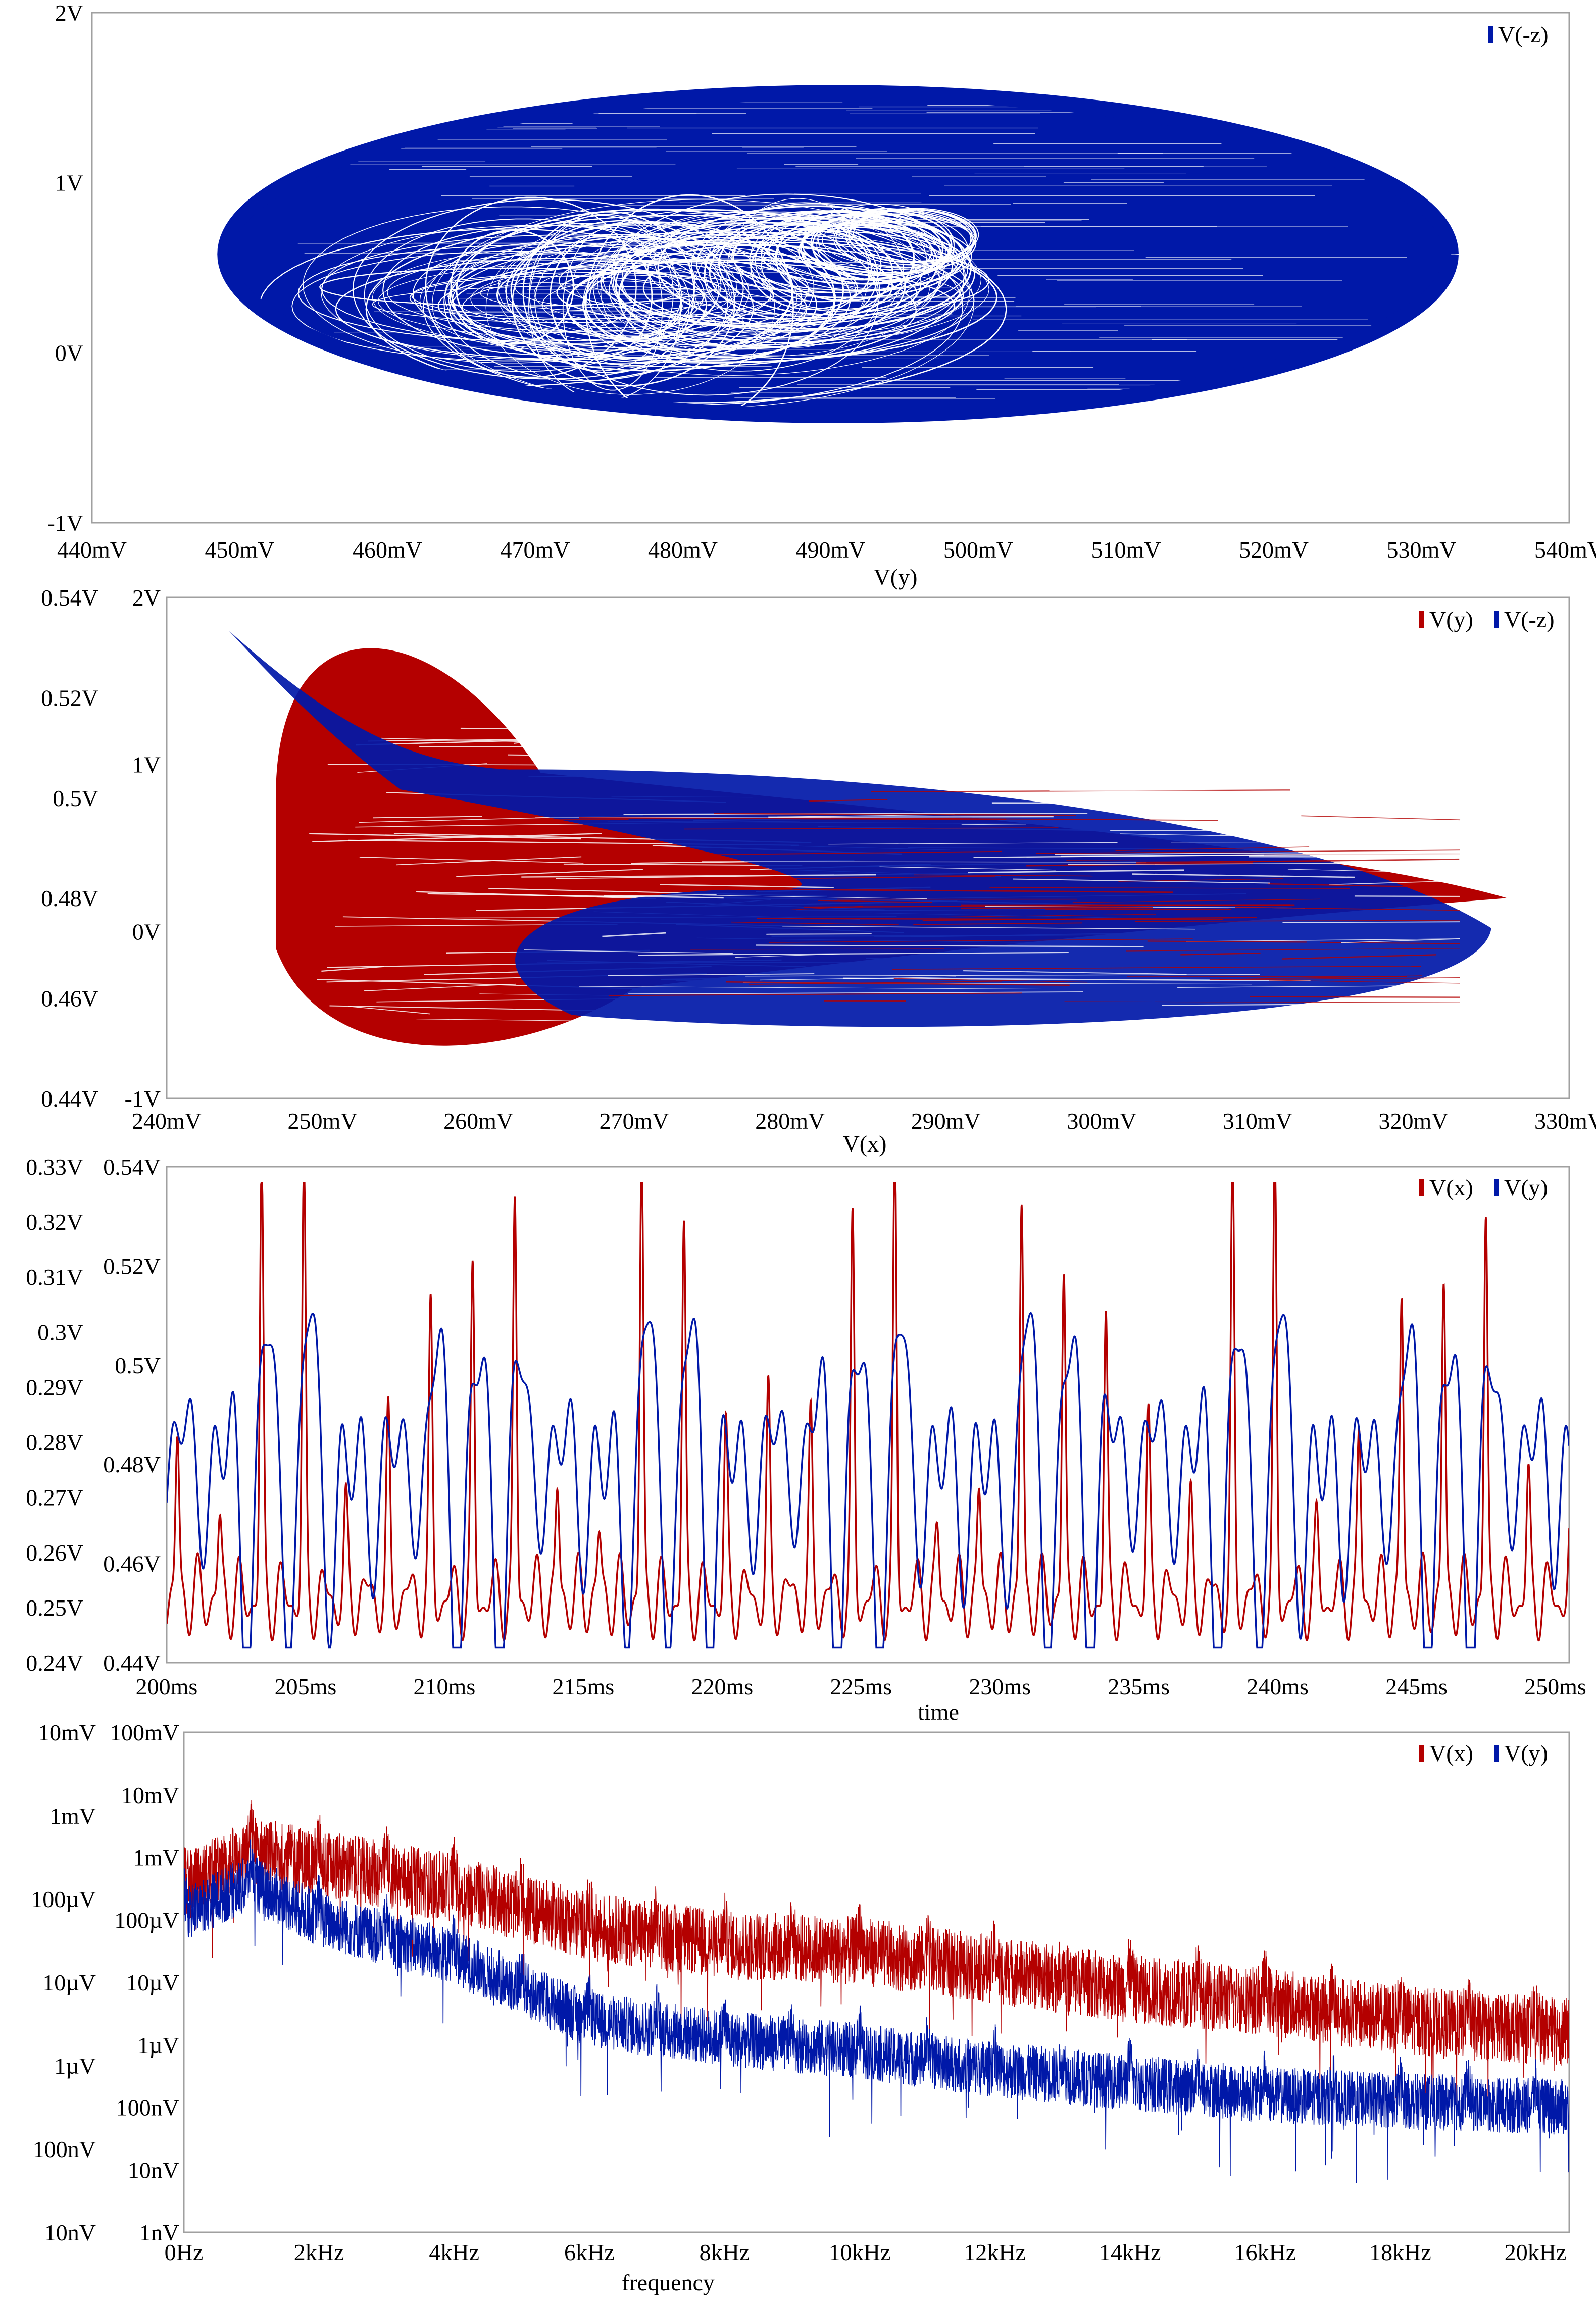 This screenshot has width=1596, height=2302. What do you see at coordinates (1265, 2252) in the screenshot?
I see `x-tick-label: 16kHz` at bounding box center [1265, 2252].